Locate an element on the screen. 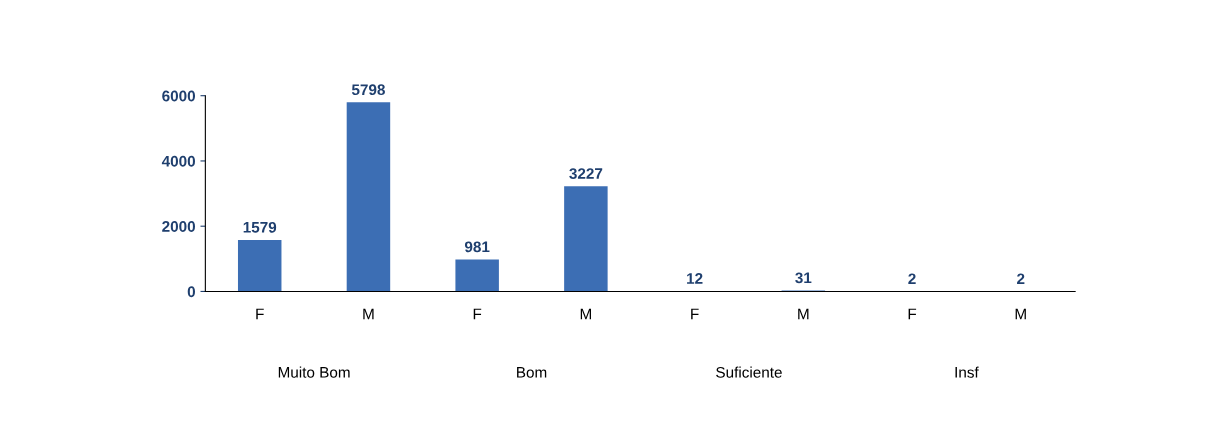 This screenshot has width=1208, height=435. data-label: 5798 is located at coordinates (368, 90).